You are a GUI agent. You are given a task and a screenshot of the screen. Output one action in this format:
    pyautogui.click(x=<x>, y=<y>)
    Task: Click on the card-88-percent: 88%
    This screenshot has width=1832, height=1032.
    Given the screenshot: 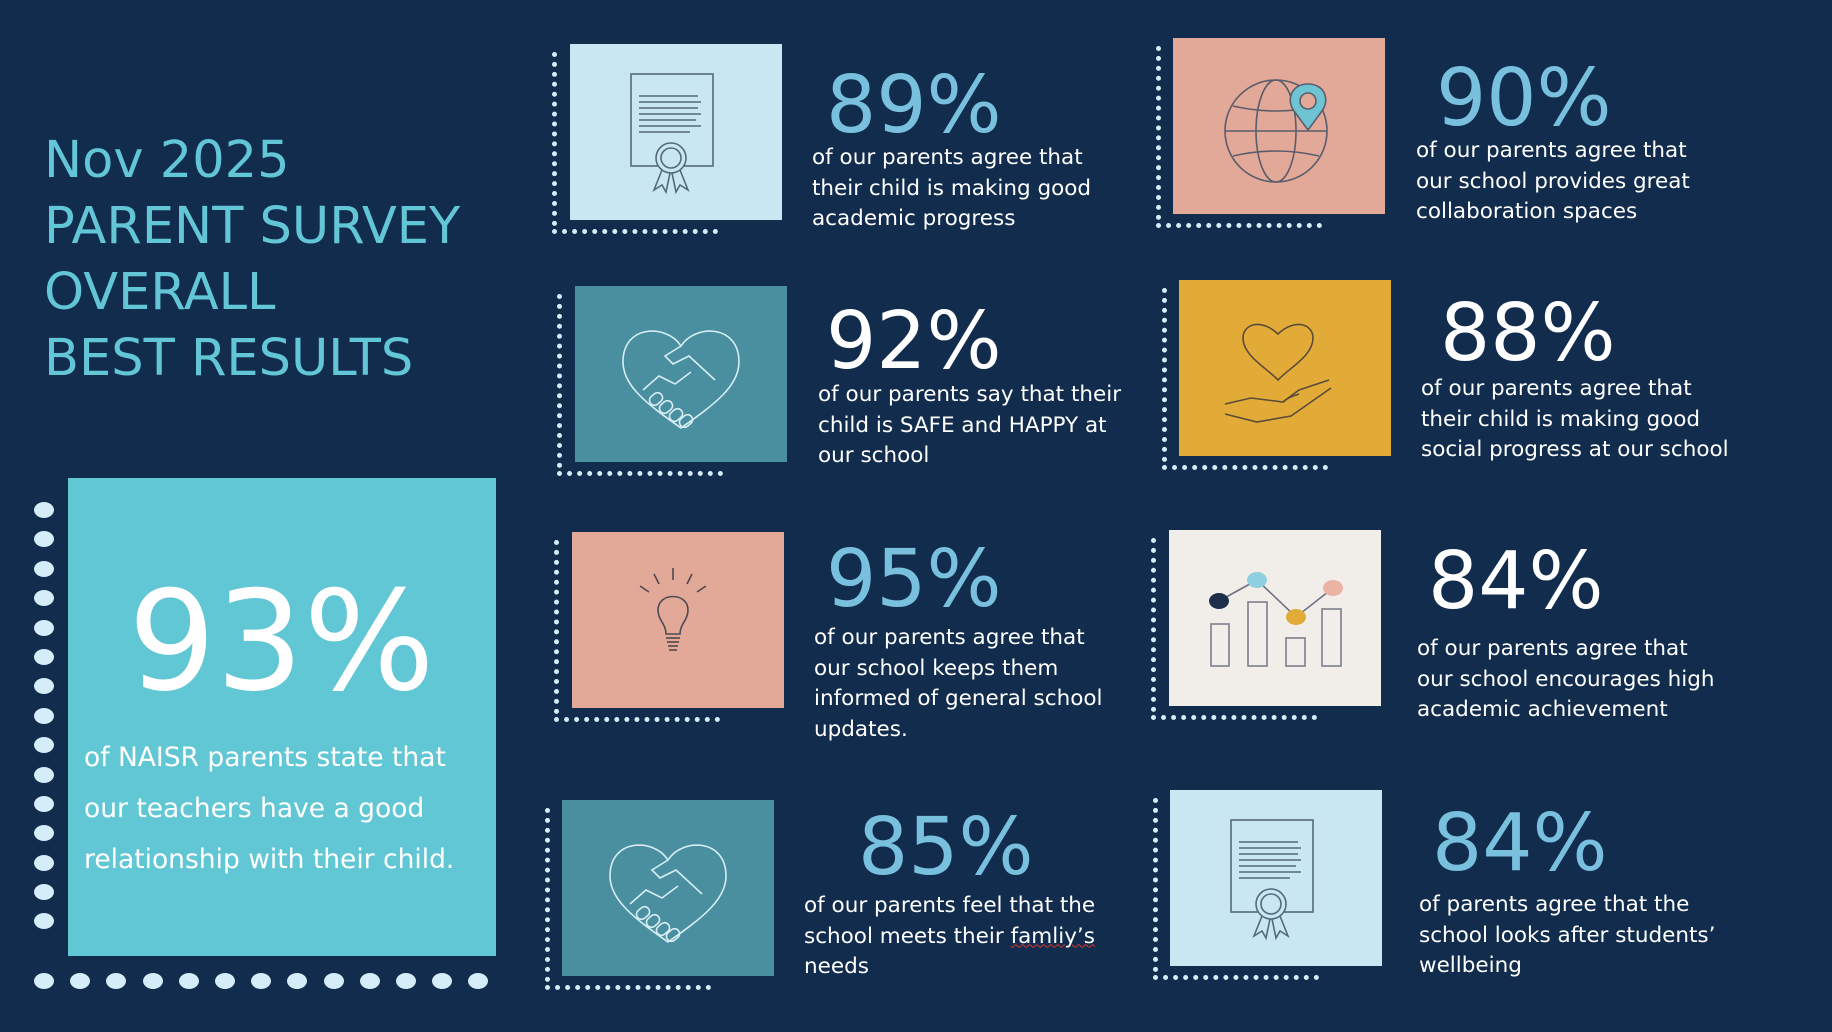 What is the action you would take?
    pyautogui.click(x=1528, y=333)
    